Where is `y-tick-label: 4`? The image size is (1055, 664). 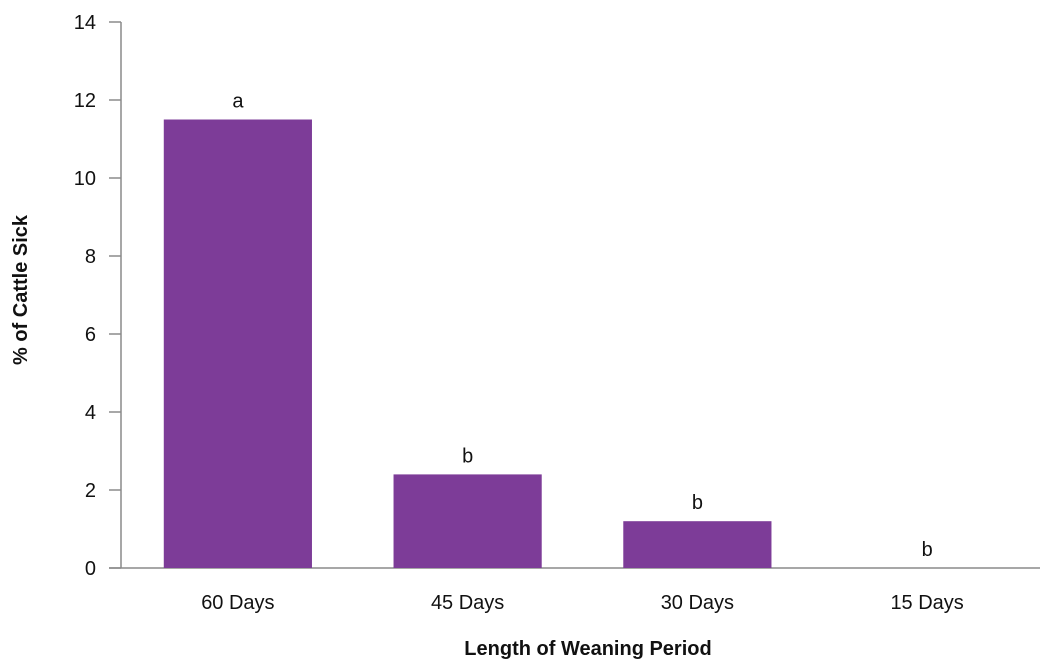
y-tick-label: 4 is located at coordinates (90, 413).